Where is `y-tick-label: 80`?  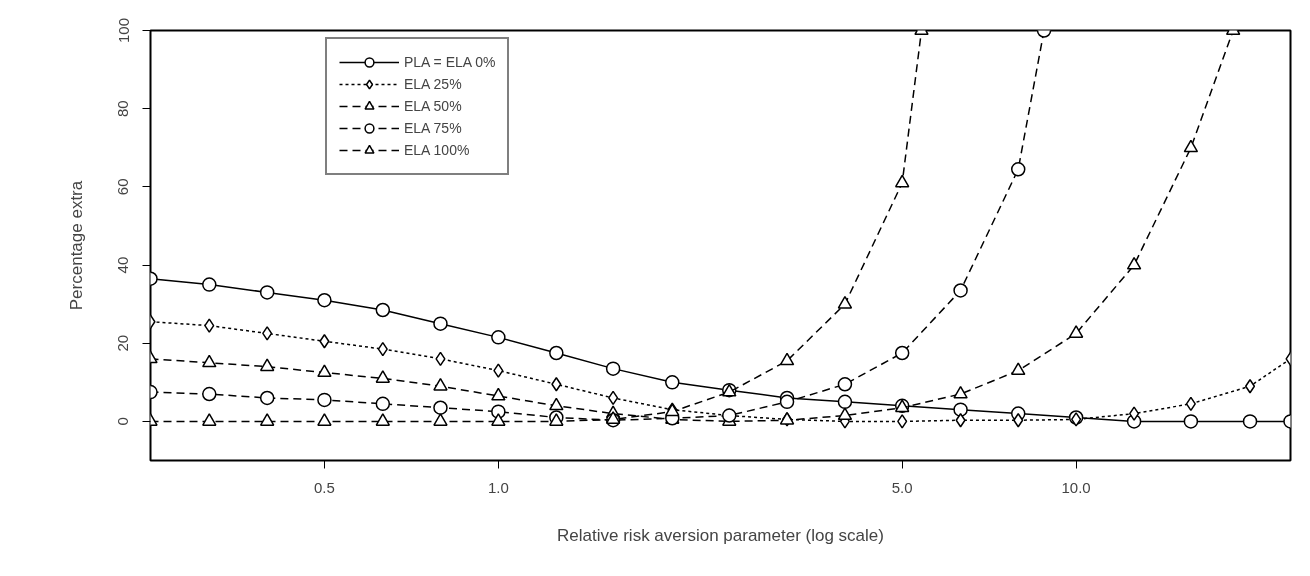 y-tick-label: 80 is located at coordinates (123, 109).